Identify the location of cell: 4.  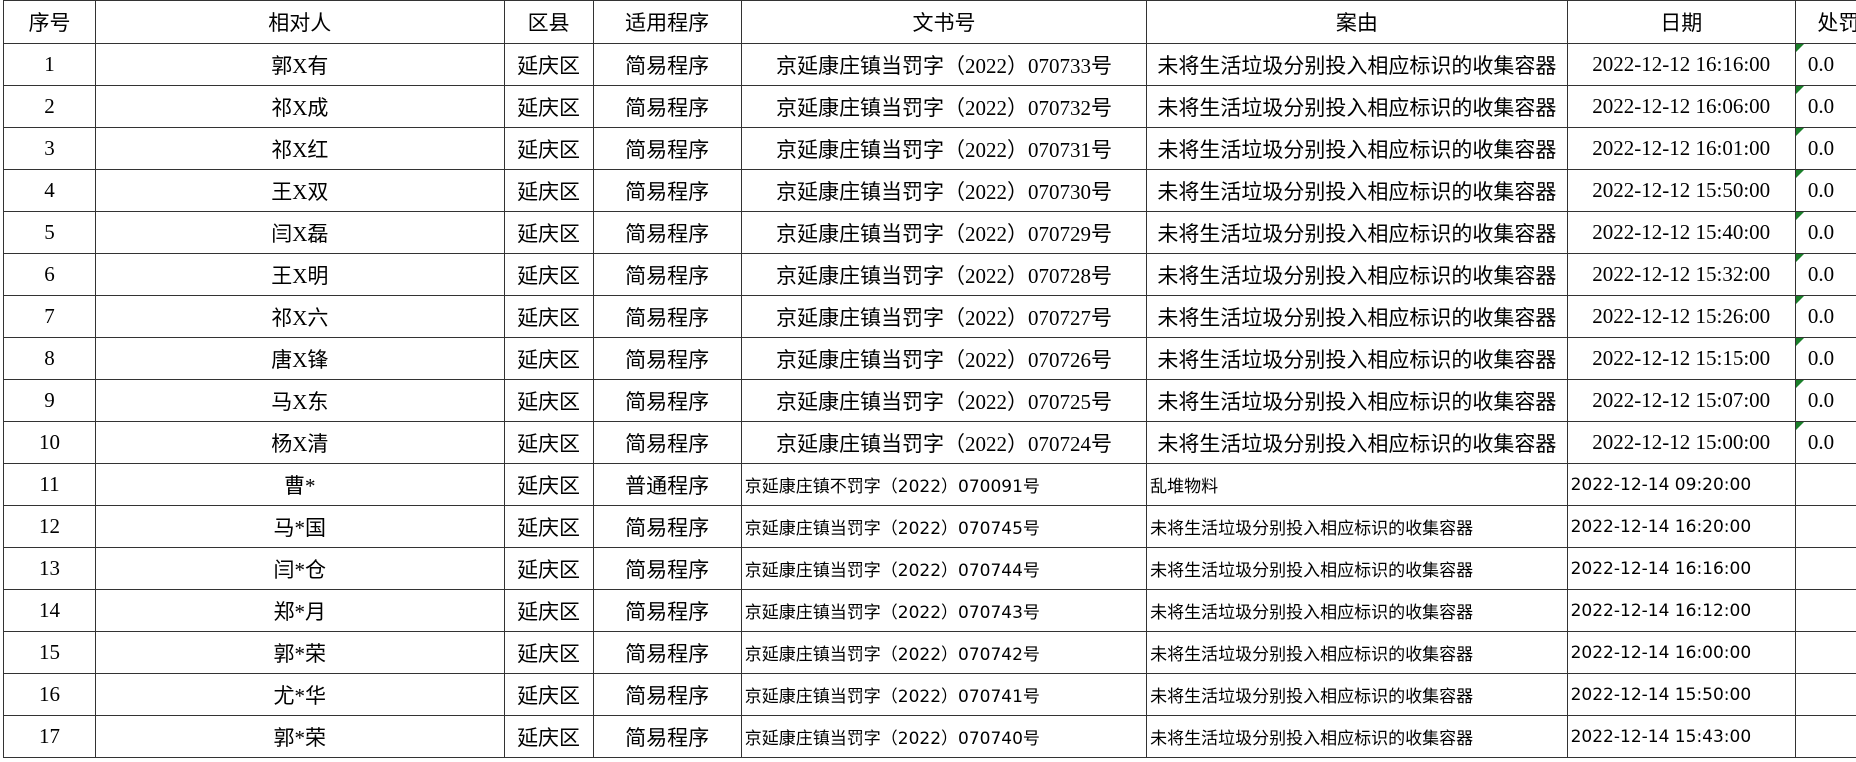
(49, 190).